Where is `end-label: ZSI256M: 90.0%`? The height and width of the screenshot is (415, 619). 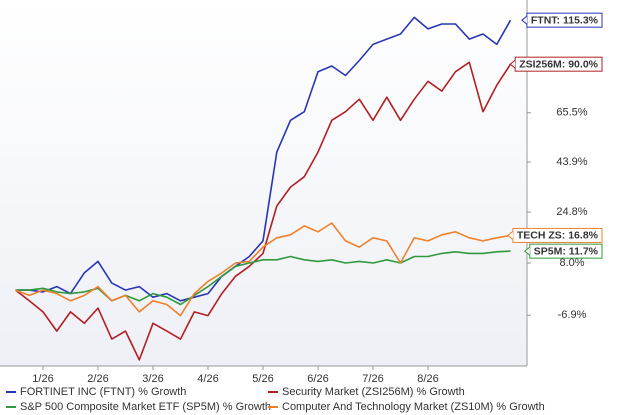
end-label: ZSI256M: 90.0% is located at coordinates (556, 64).